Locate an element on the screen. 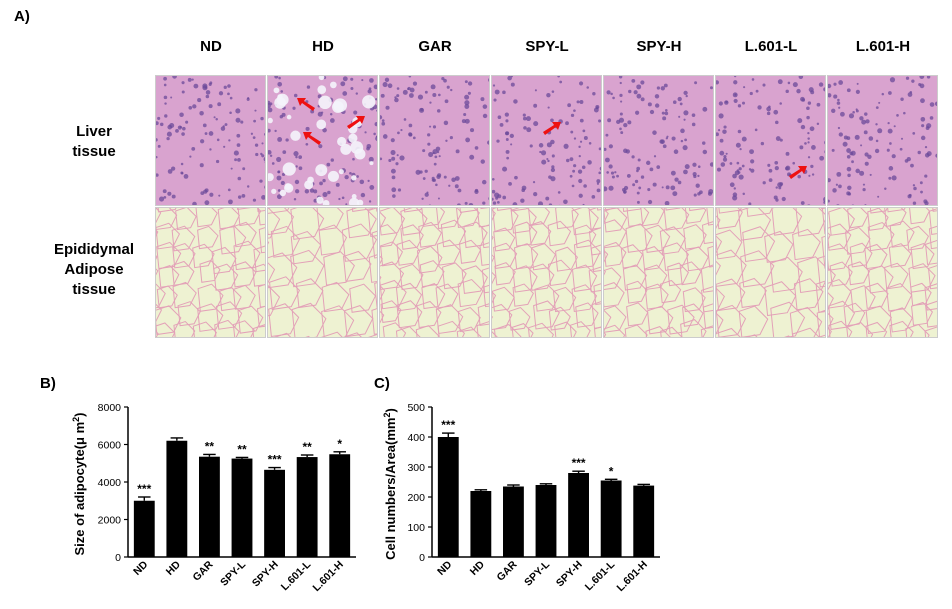 Image resolution: width=952 pixels, height=609 pixels. chart-c-y-tick-label: 200 is located at coordinates (416, 498).